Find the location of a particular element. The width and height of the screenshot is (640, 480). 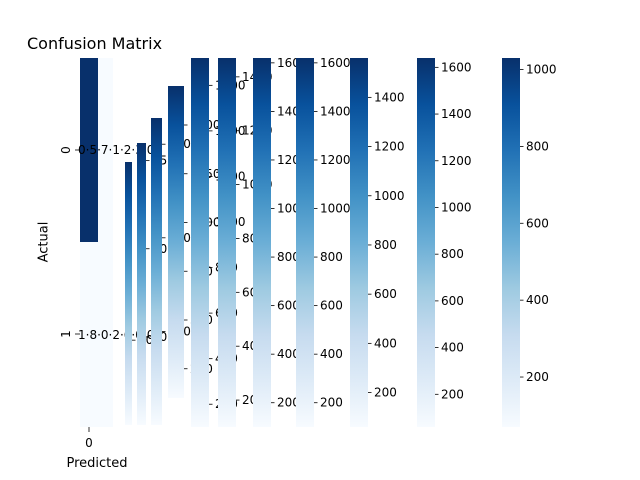

colorbar-10-tick-label: 1000 is located at coordinates (541, 70).